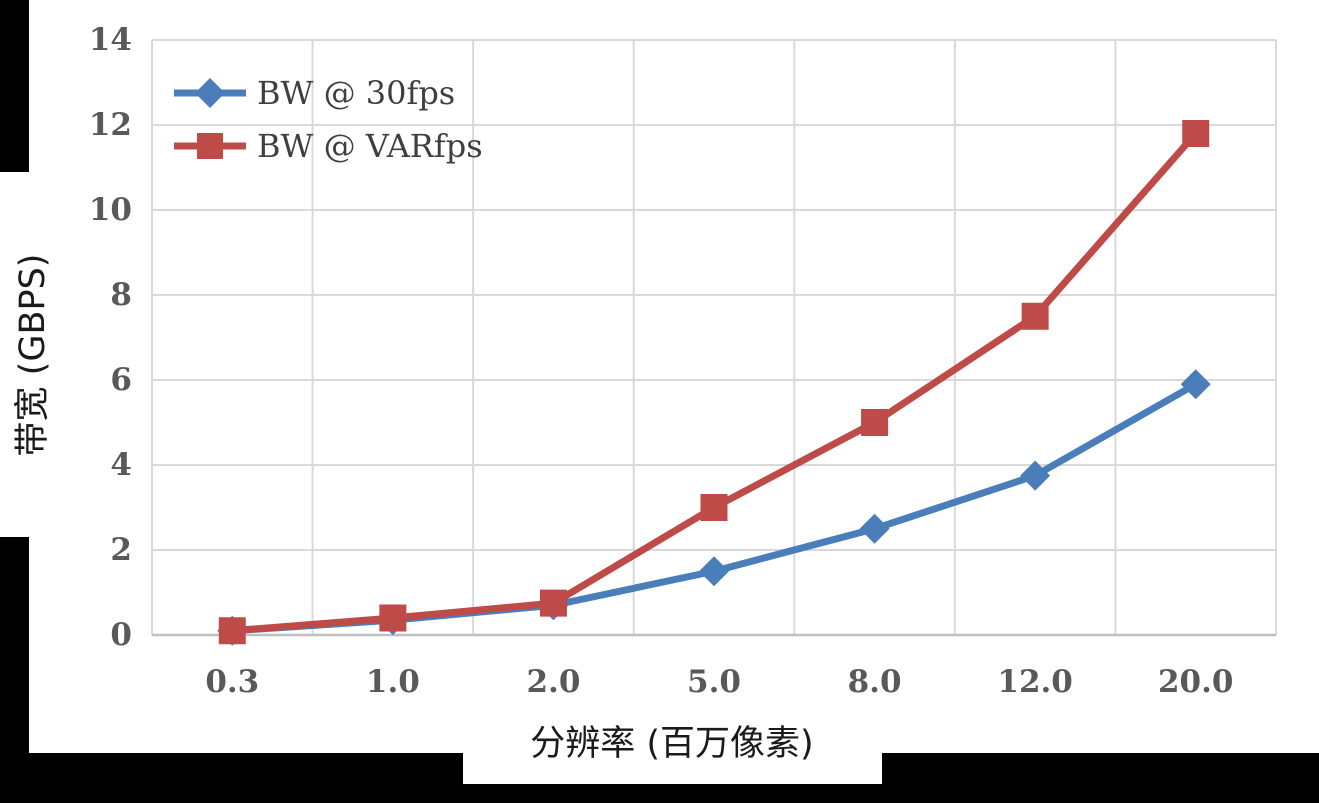  Describe the element at coordinates (672, 744) in the screenshot. I see `x-axis-title: 分辨率 (百万像素)` at that location.